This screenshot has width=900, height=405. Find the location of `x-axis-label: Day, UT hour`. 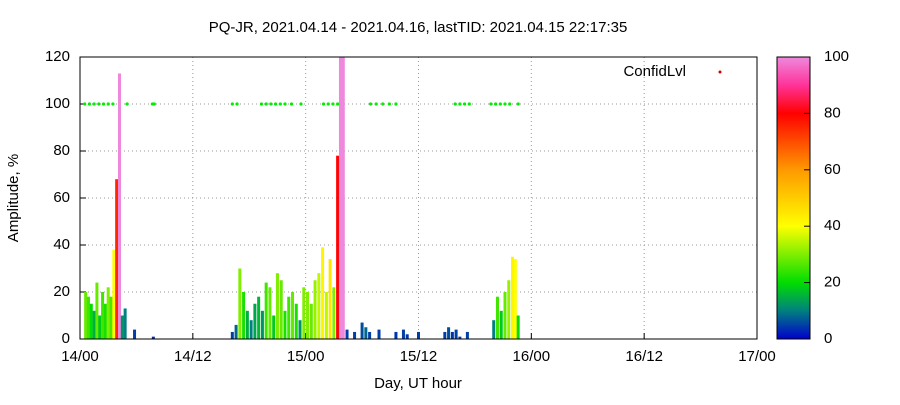

x-axis-label: Day, UT hour is located at coordinates (418, 383).